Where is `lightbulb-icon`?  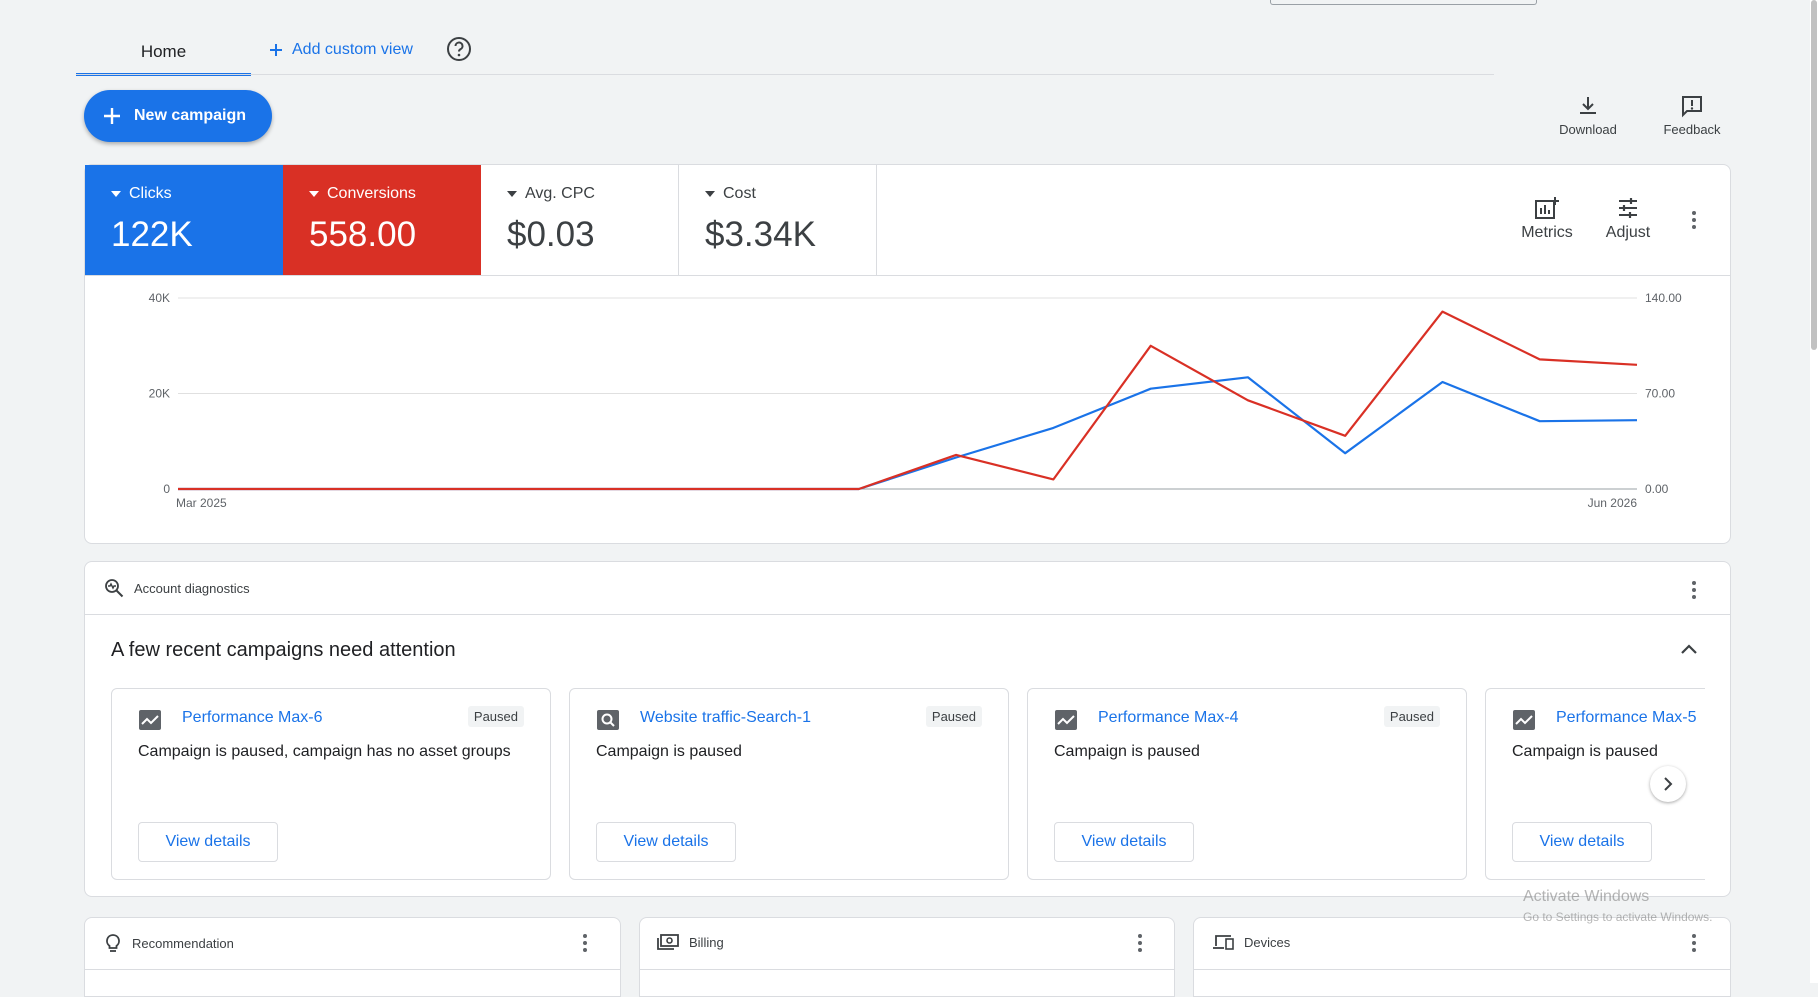
lightbulb-icon is located at coordinates (113, 943).